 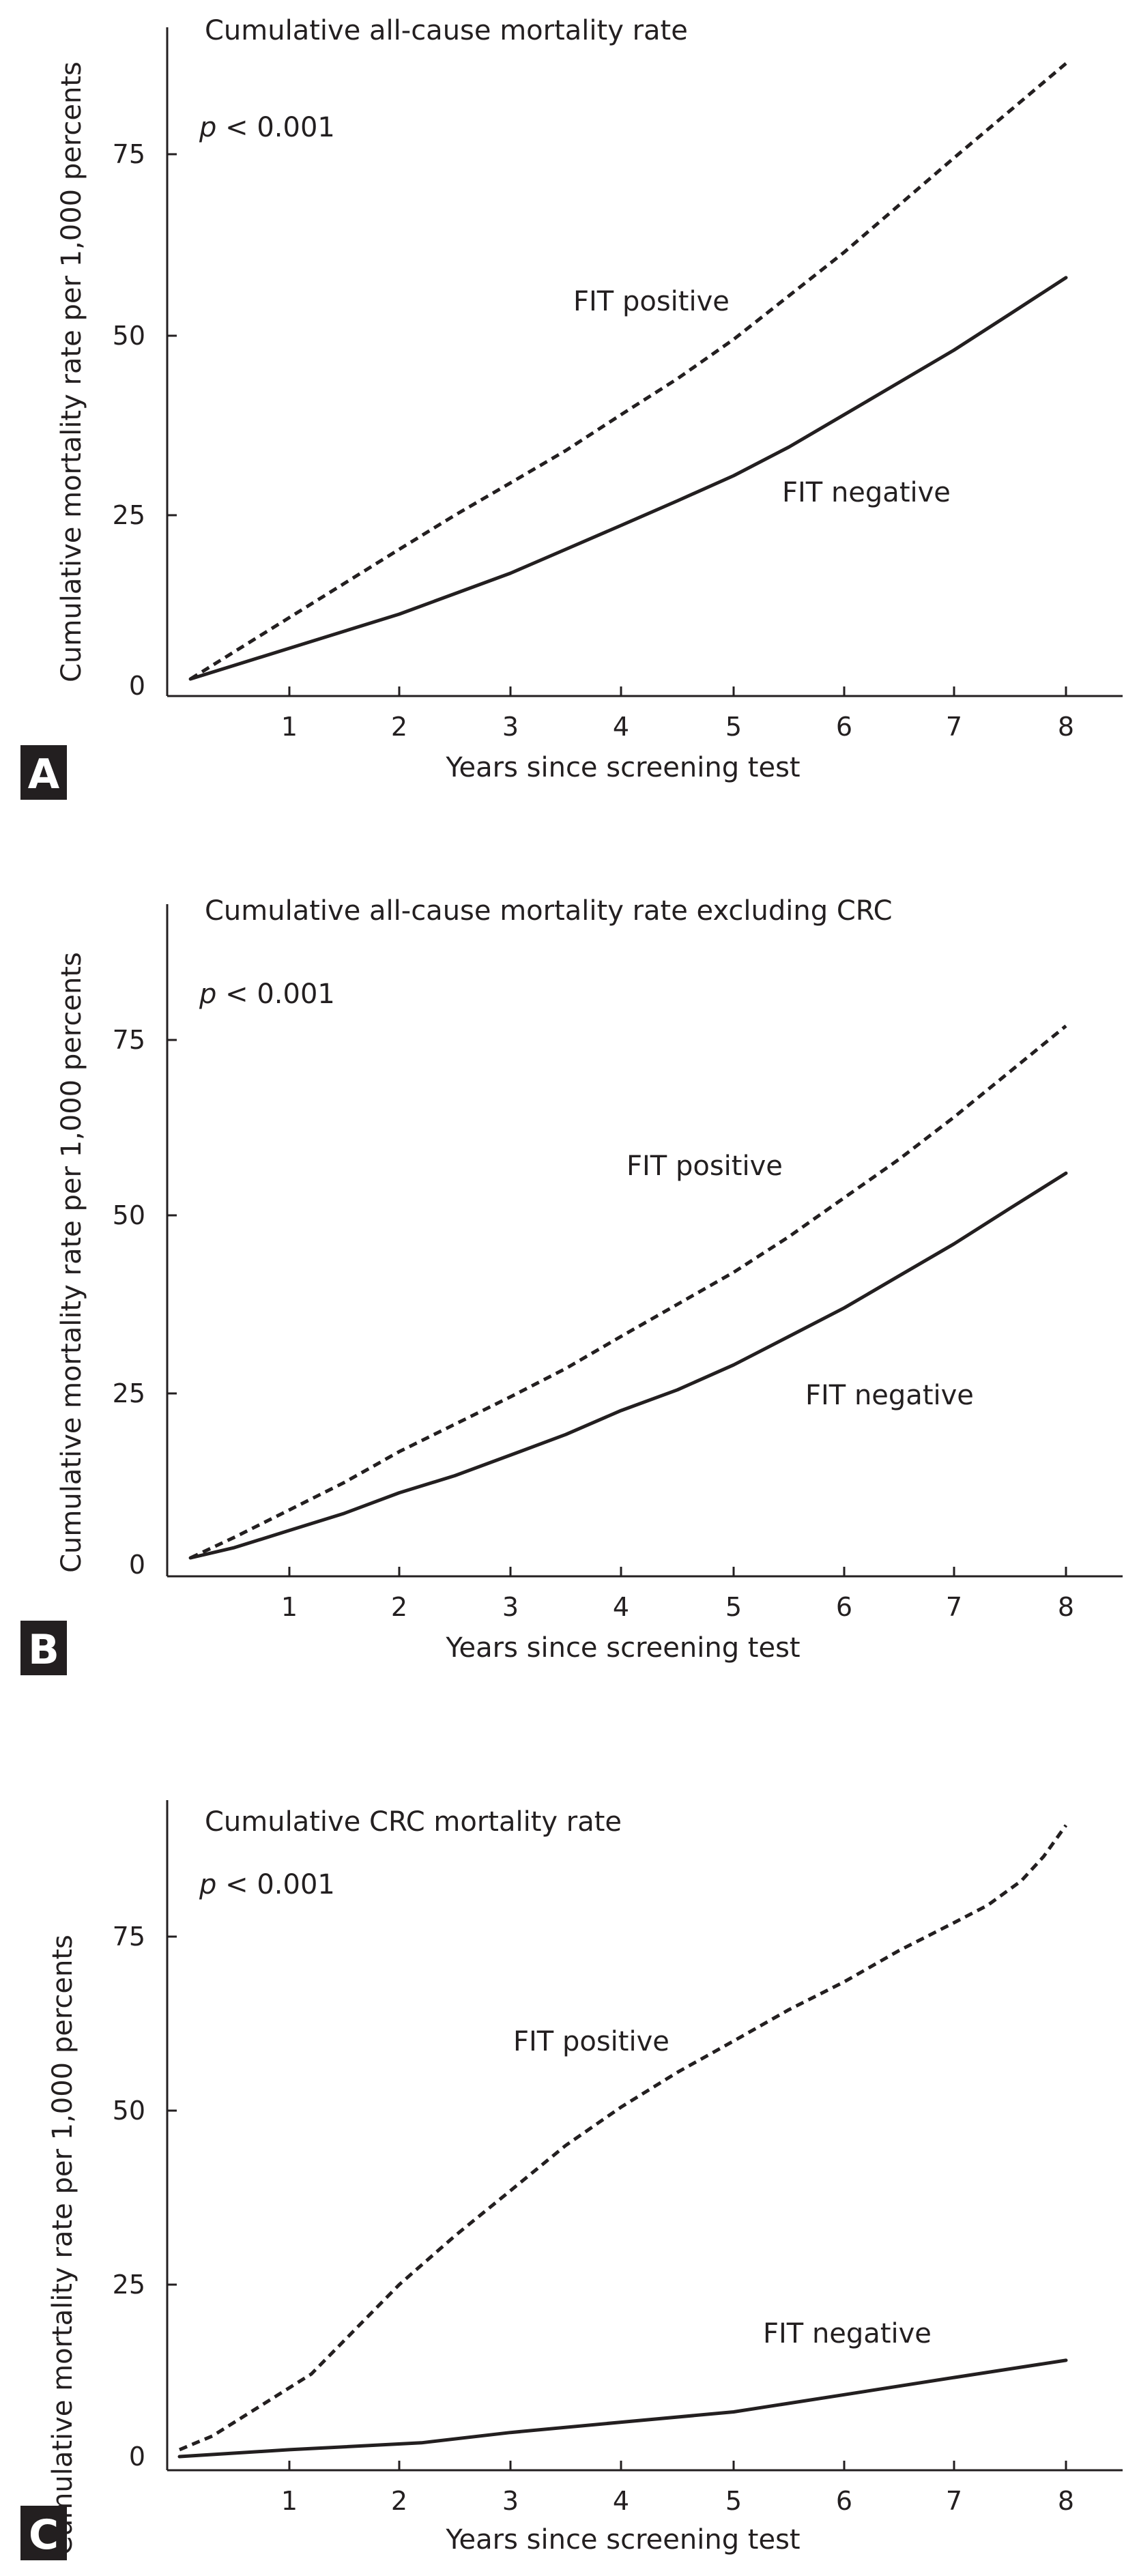 What do you see at coordinates (208, 994) in the screenshot?
I see `p-value-b-italic: p` at bounding box center [208, 994].